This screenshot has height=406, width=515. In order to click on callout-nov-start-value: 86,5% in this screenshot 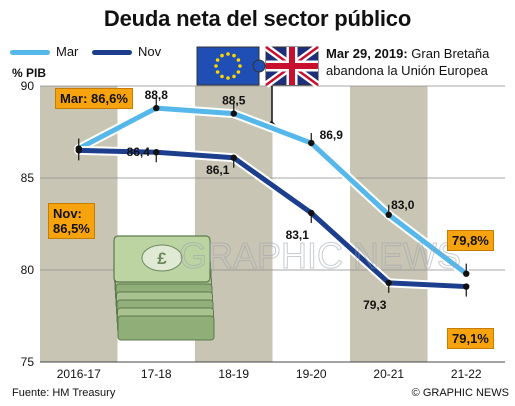, I will do `click(71, 228)`.